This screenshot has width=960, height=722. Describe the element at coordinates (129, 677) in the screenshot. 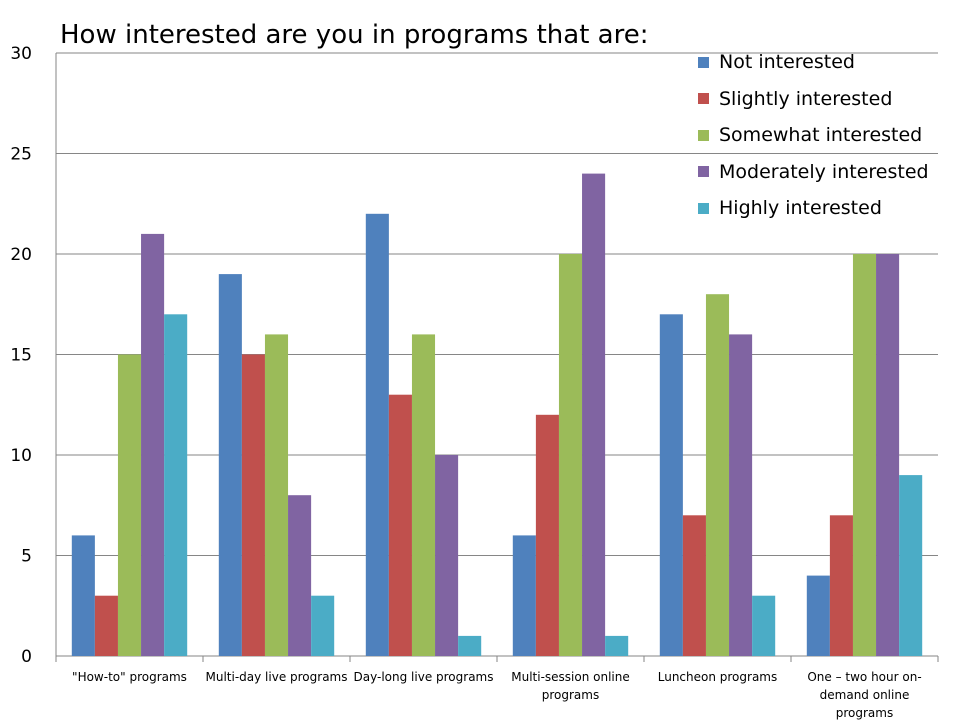

I see `x-tick-label: "How-to" programs` at that location.